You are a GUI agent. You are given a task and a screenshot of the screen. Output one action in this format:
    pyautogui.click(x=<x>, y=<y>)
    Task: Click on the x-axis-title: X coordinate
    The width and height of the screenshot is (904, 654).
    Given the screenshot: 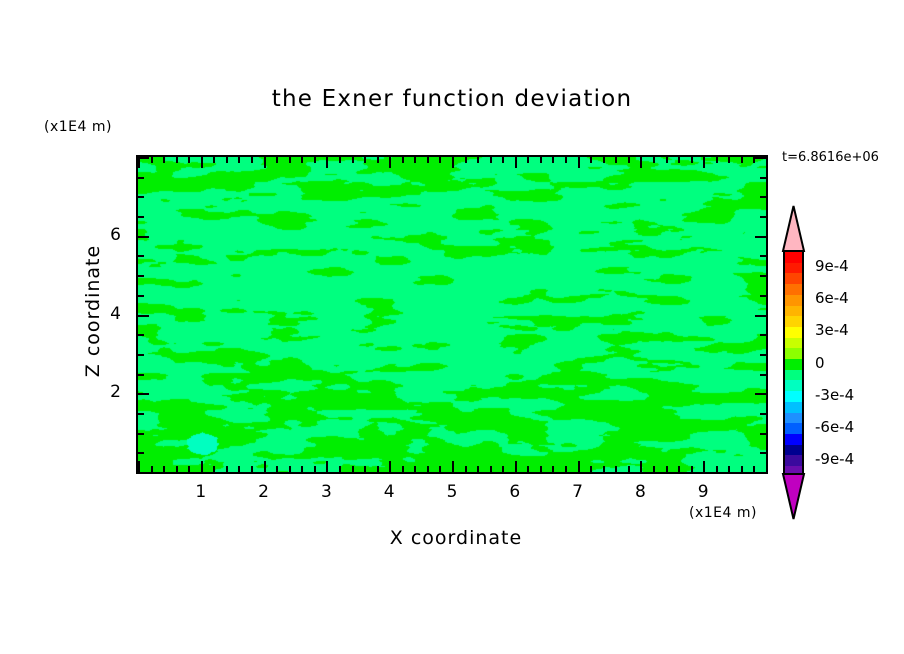 What is the action you would take?
    pyautogui.click(x=456, y=538)
    